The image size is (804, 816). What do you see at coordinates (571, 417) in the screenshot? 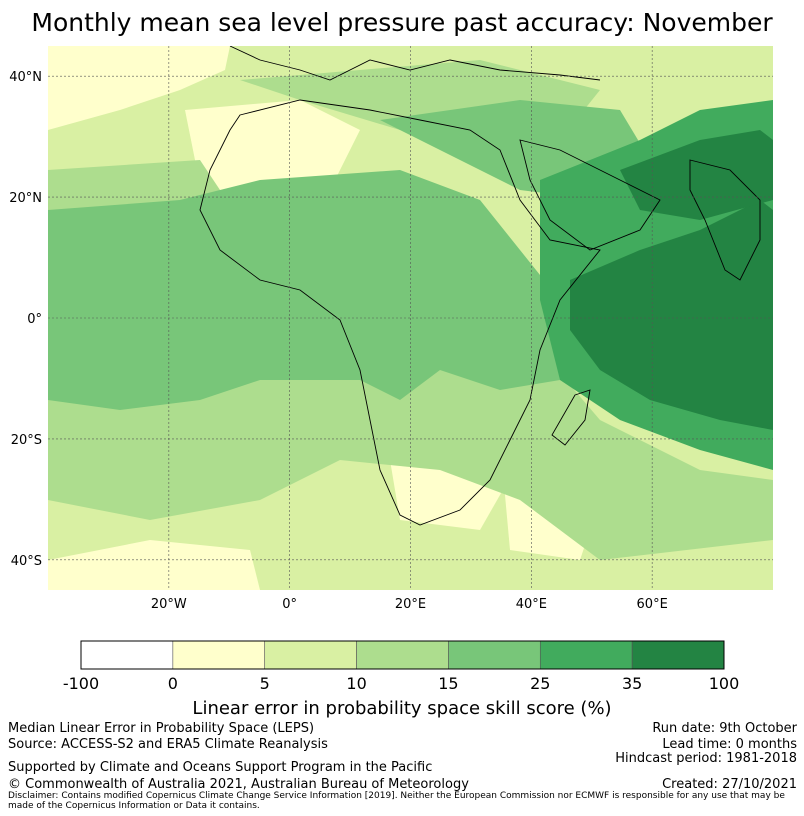
I see `coastline-madagascar` at bounding box center [571, 417].